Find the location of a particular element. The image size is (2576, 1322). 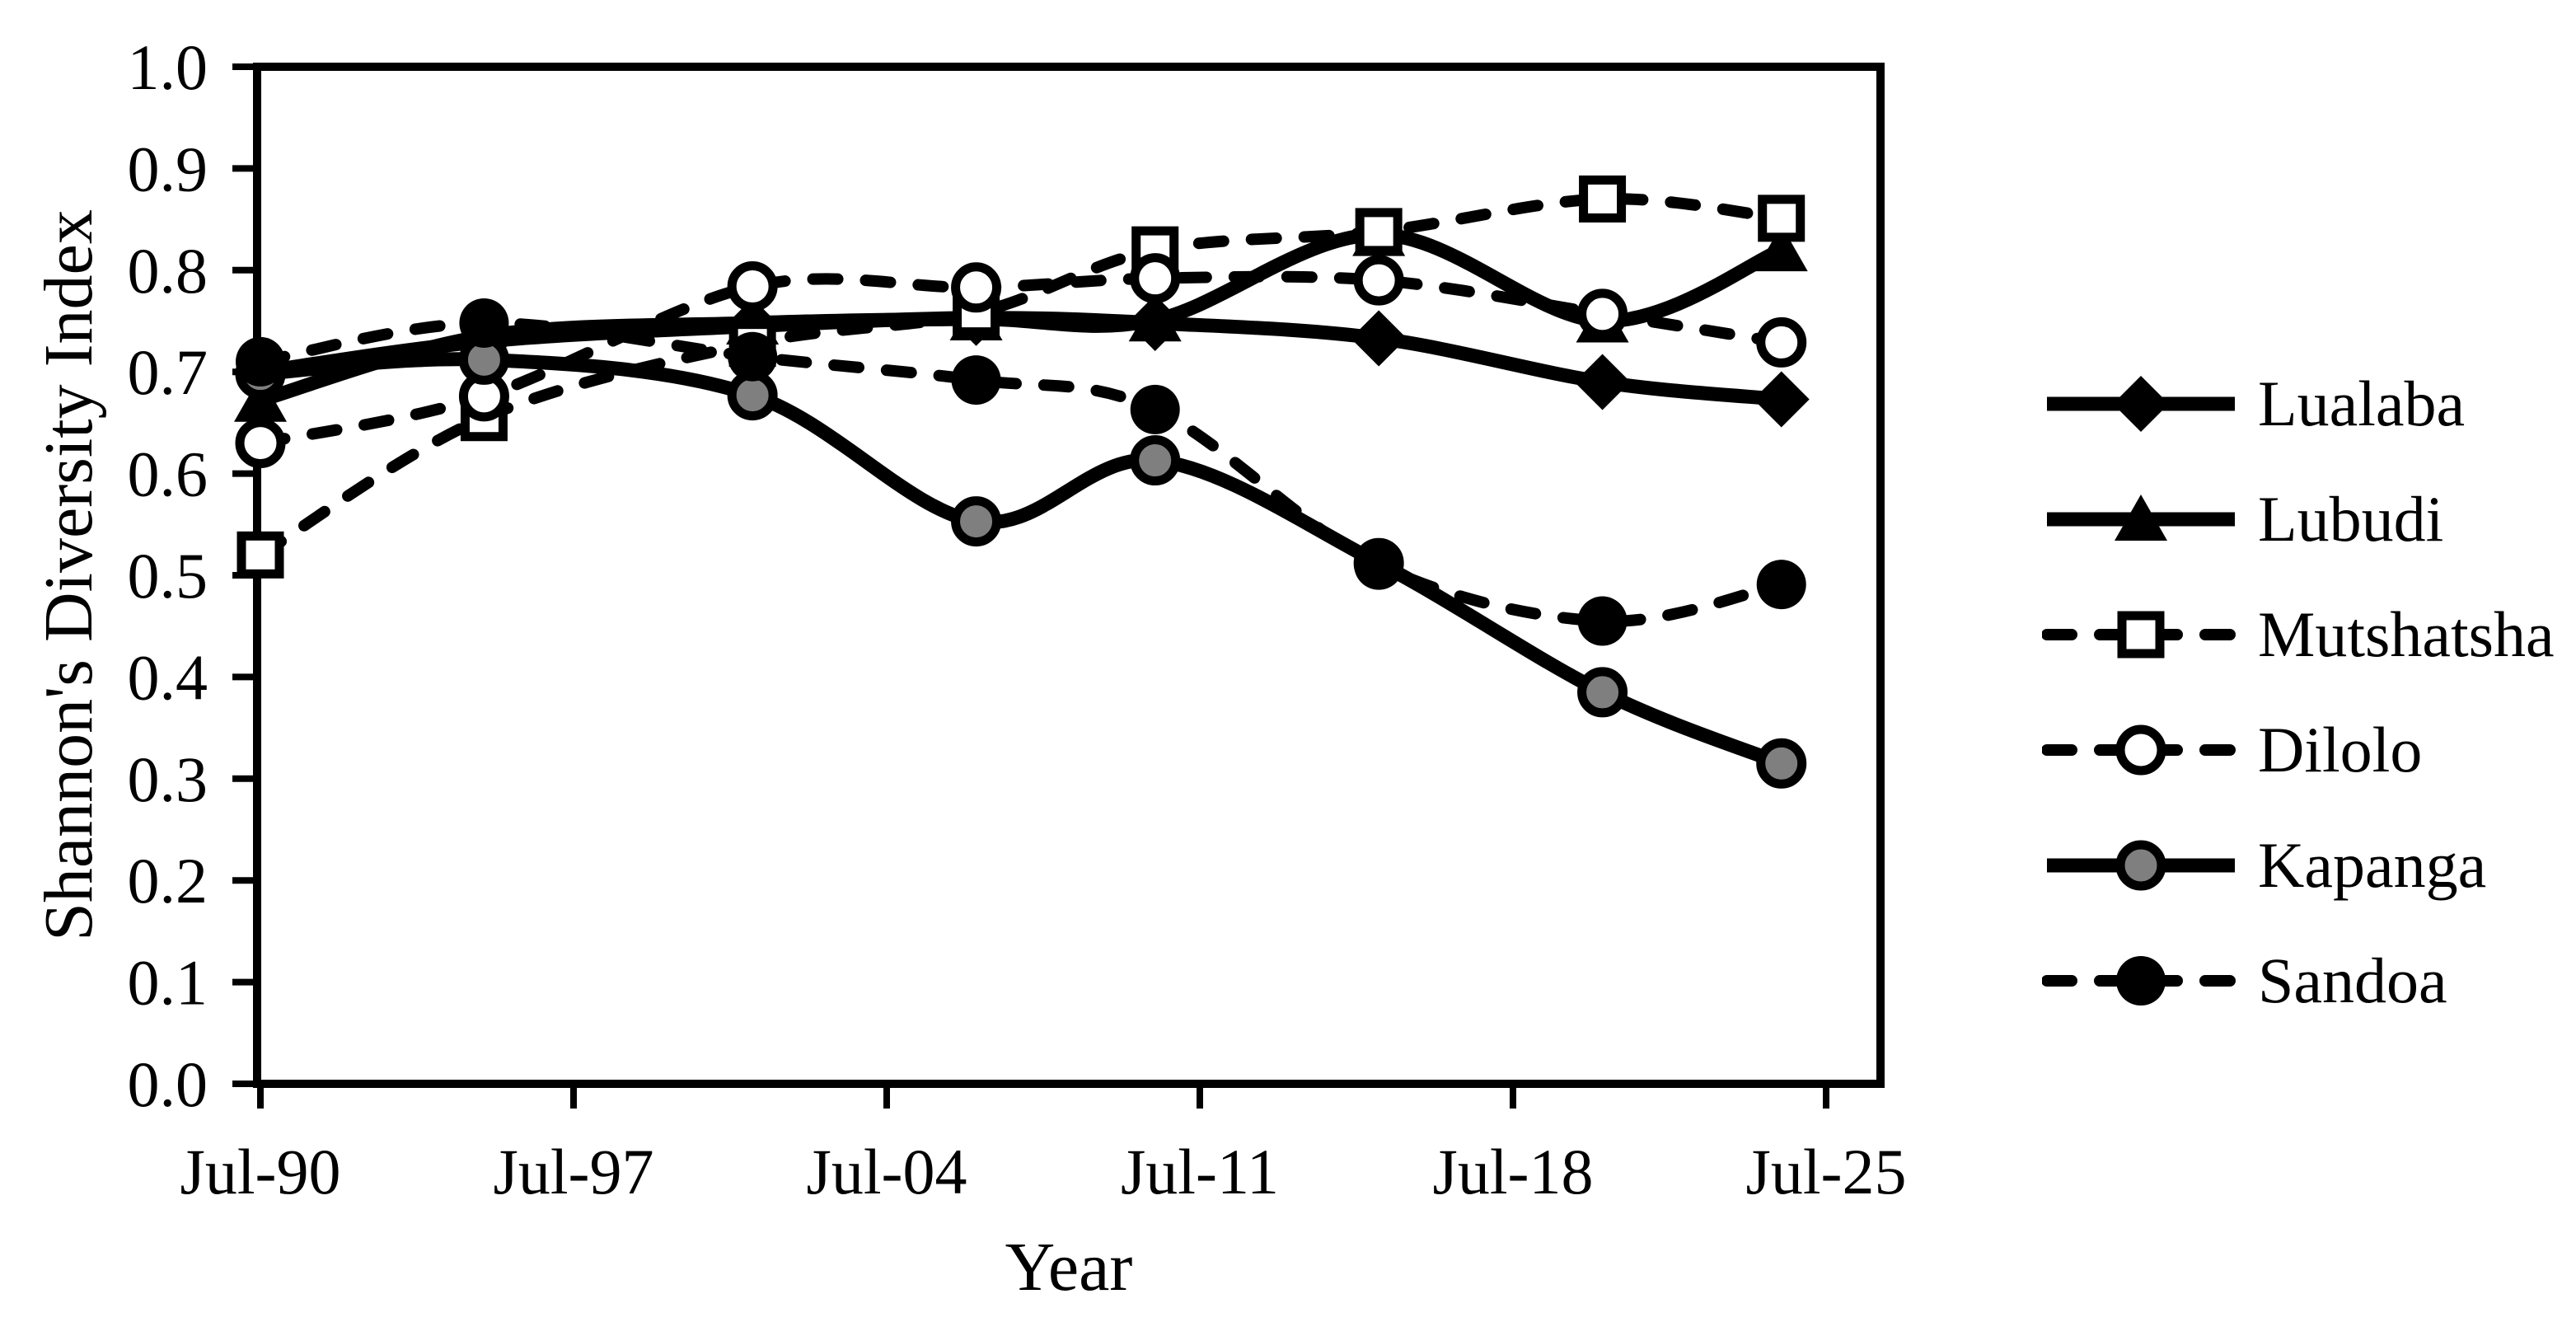

legend-row-sandoa: Sandoa is located at coordinates (2309, 981).